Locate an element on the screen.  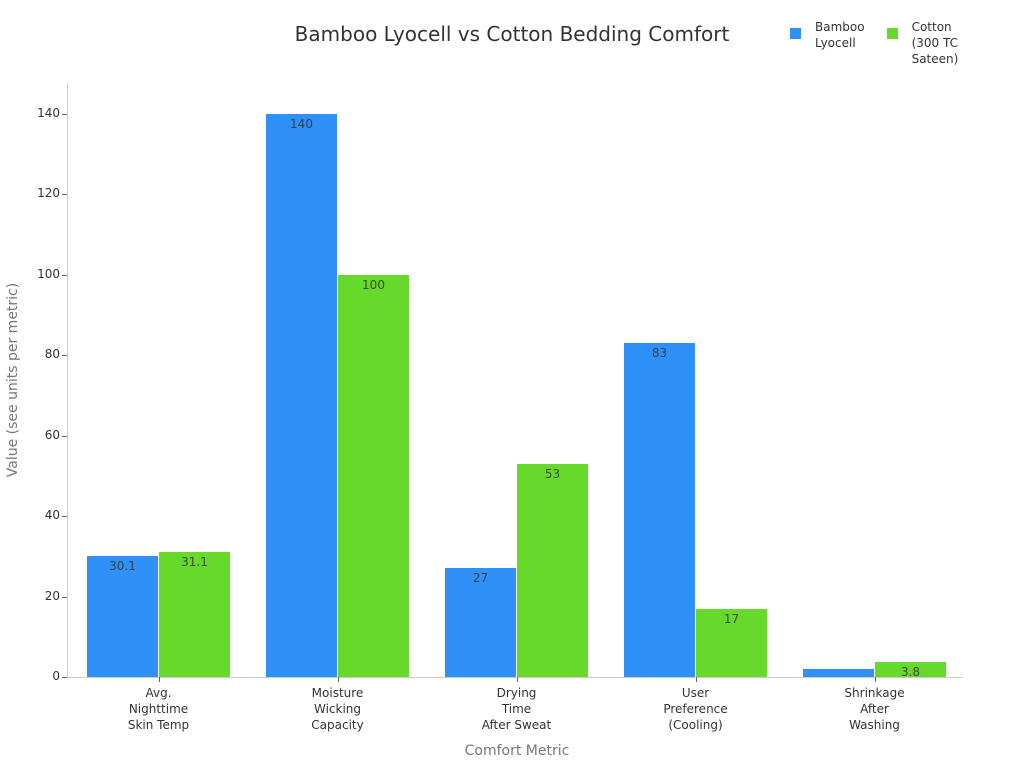
bar-bamboo: 27 is located at coordinates (480, 622).